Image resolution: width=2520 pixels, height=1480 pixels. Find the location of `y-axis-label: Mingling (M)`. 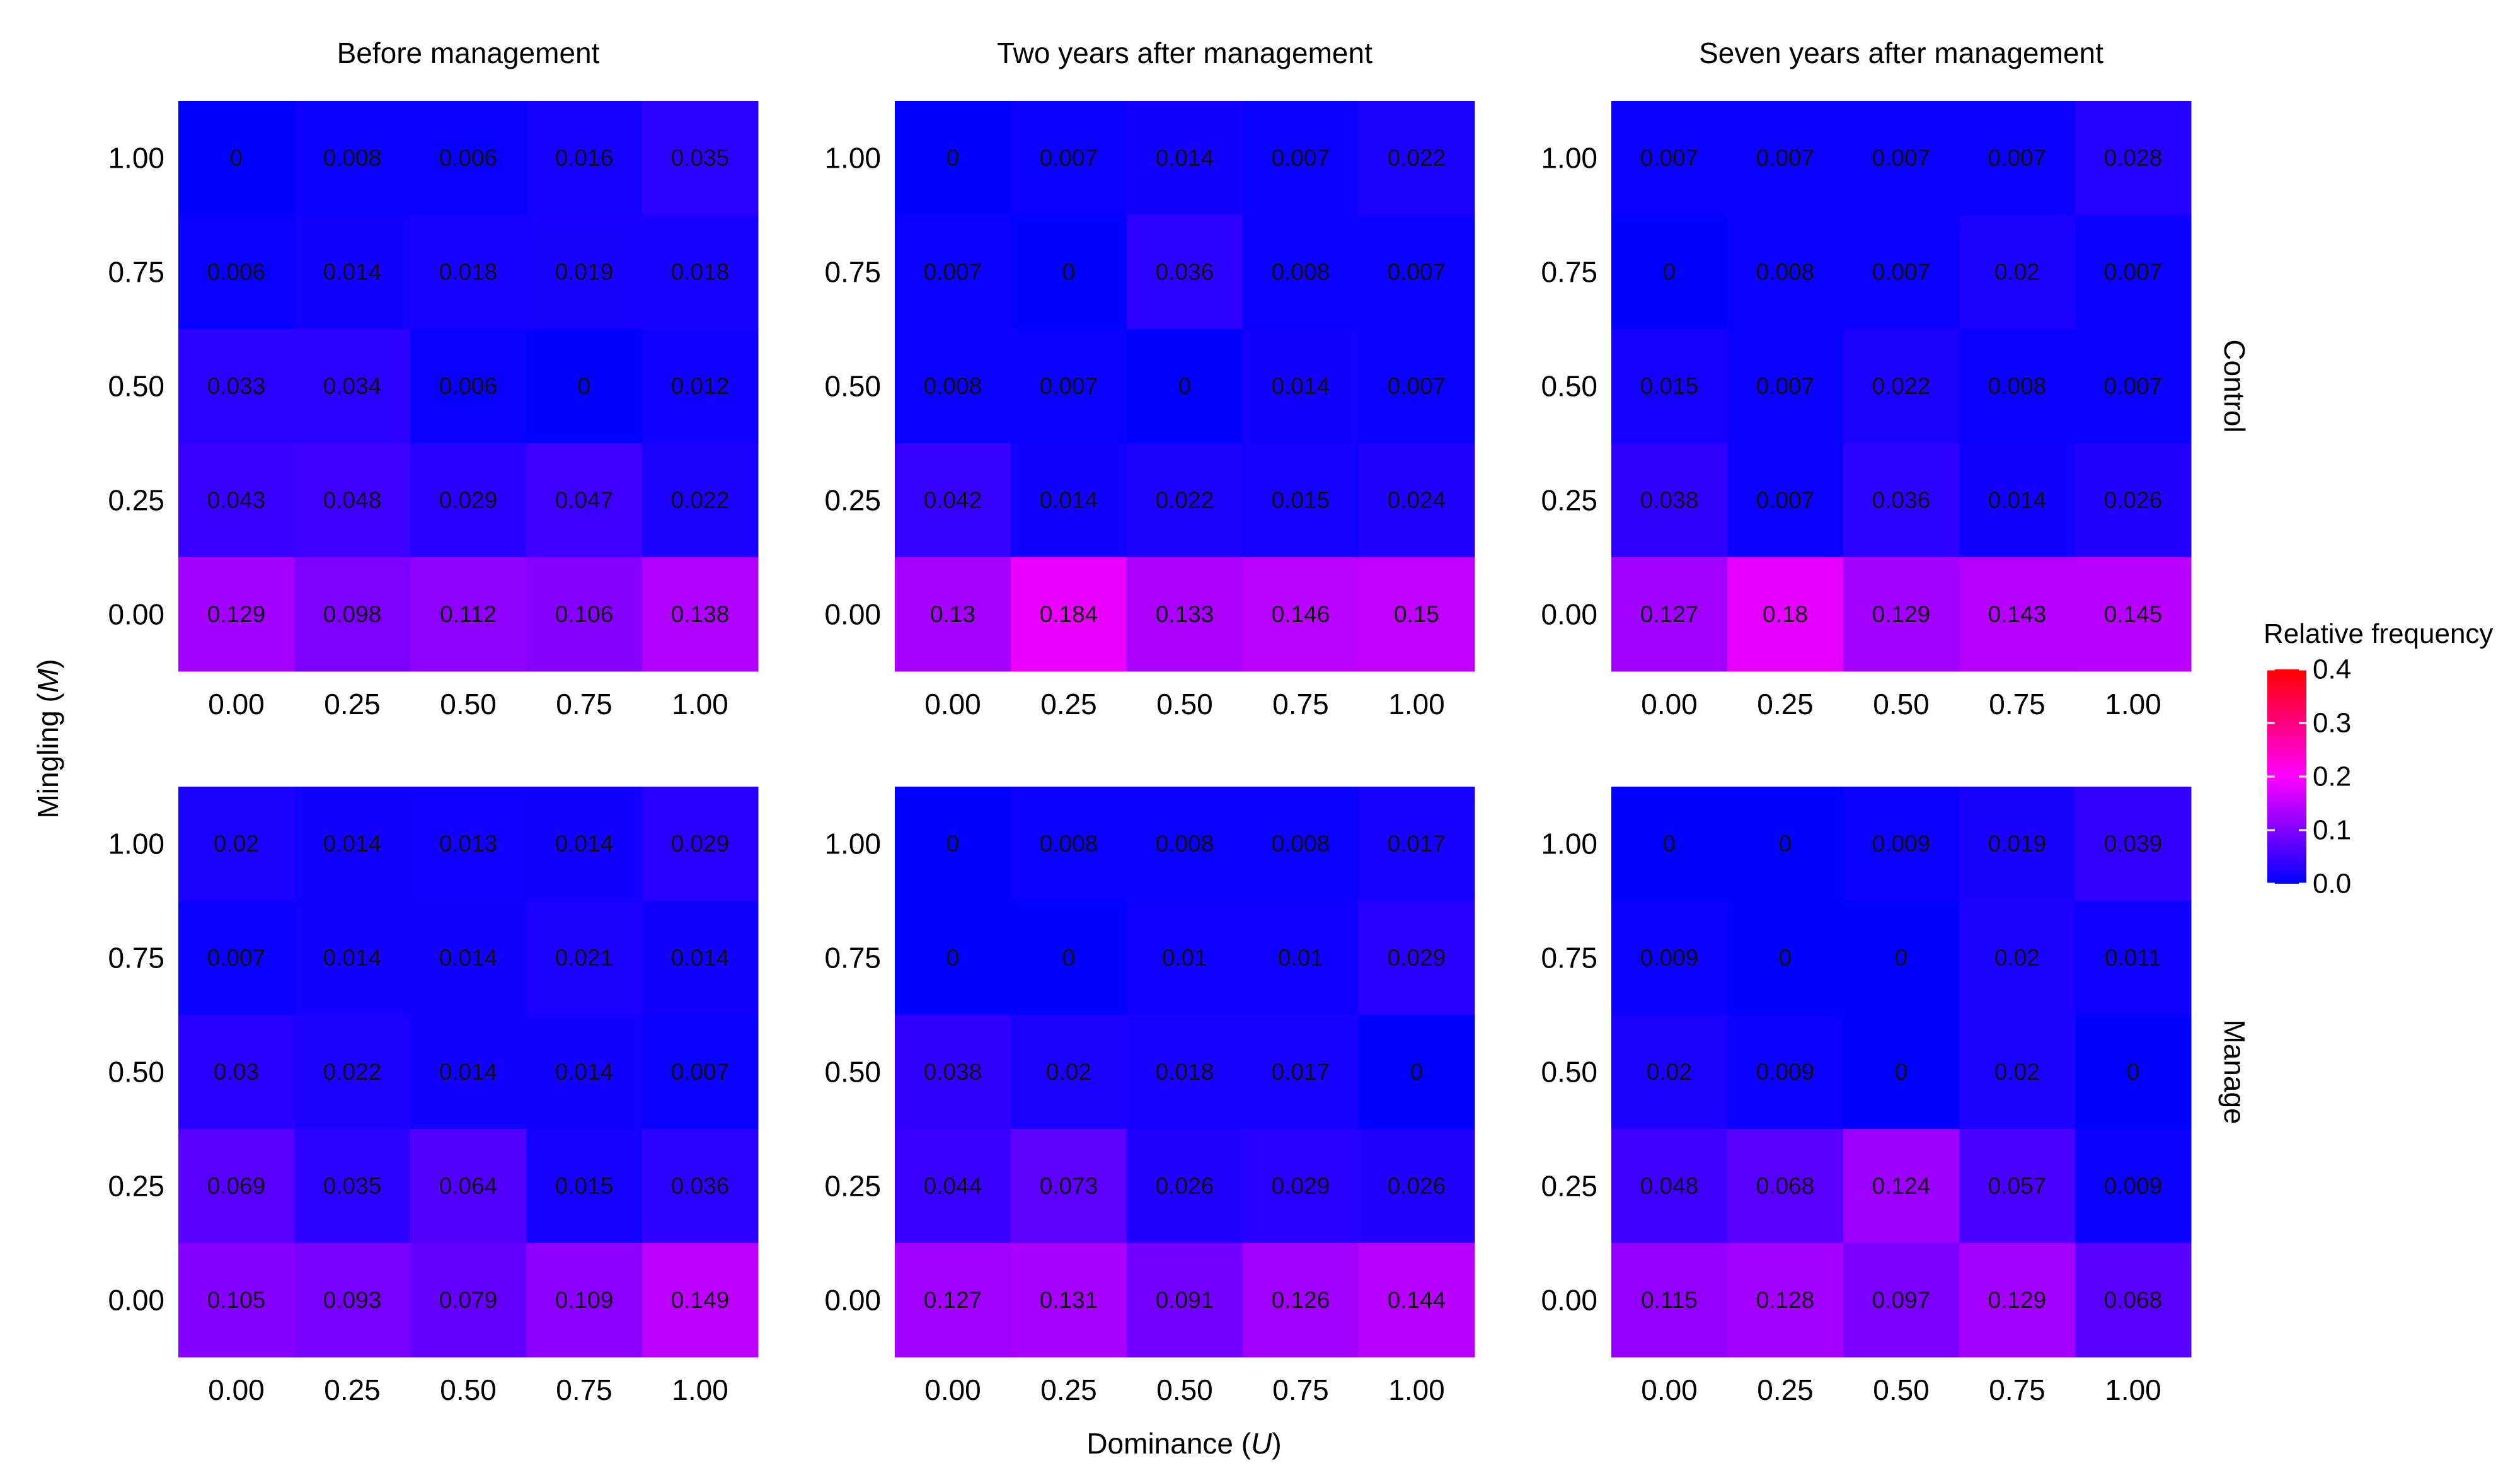

y-axis-label: Mingling (M) is located at coordinates (48, 739).